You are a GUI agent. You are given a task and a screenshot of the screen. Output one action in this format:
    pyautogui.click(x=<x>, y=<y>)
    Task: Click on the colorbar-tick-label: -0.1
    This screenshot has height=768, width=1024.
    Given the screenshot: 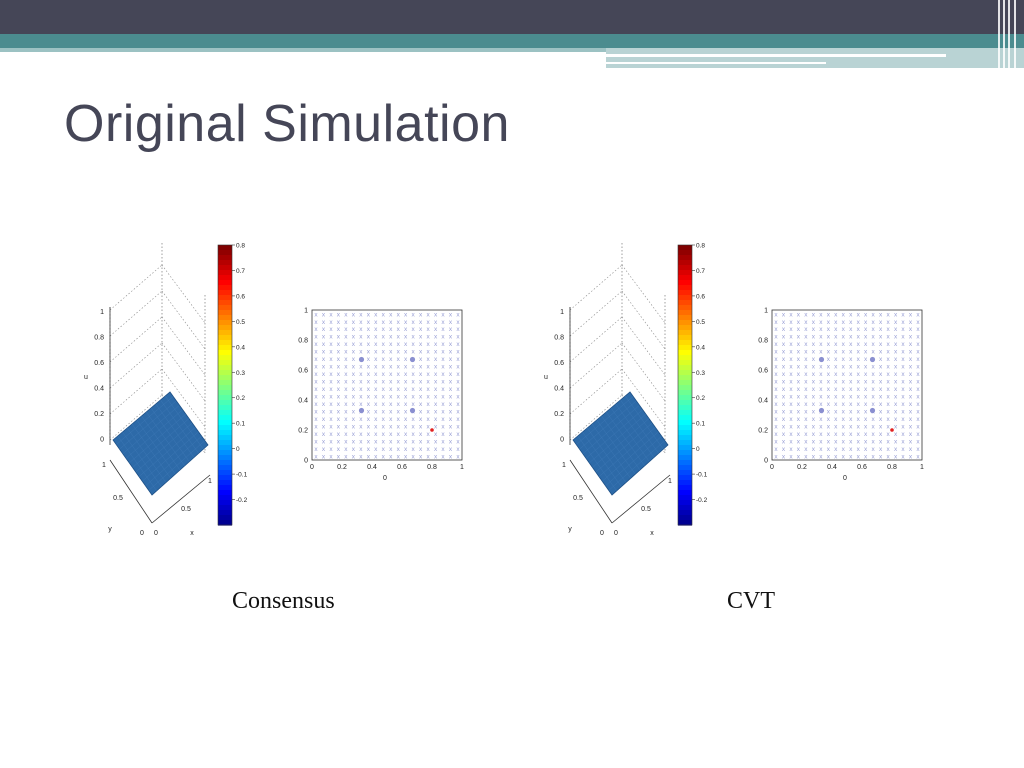 What is the action you would take?
    pyautogui.click(x=242, y=475)
    